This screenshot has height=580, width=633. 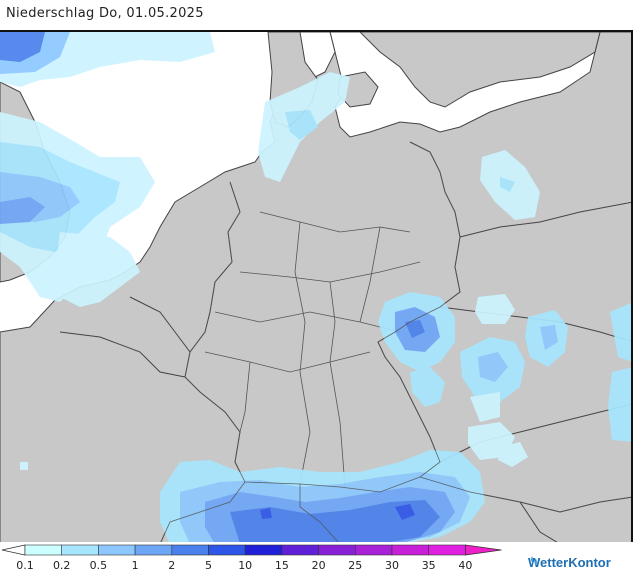 What do you see at coordinates (465, 565) in the screenshot?
I see `legend-label: 40` at bounding box center [465, 565].